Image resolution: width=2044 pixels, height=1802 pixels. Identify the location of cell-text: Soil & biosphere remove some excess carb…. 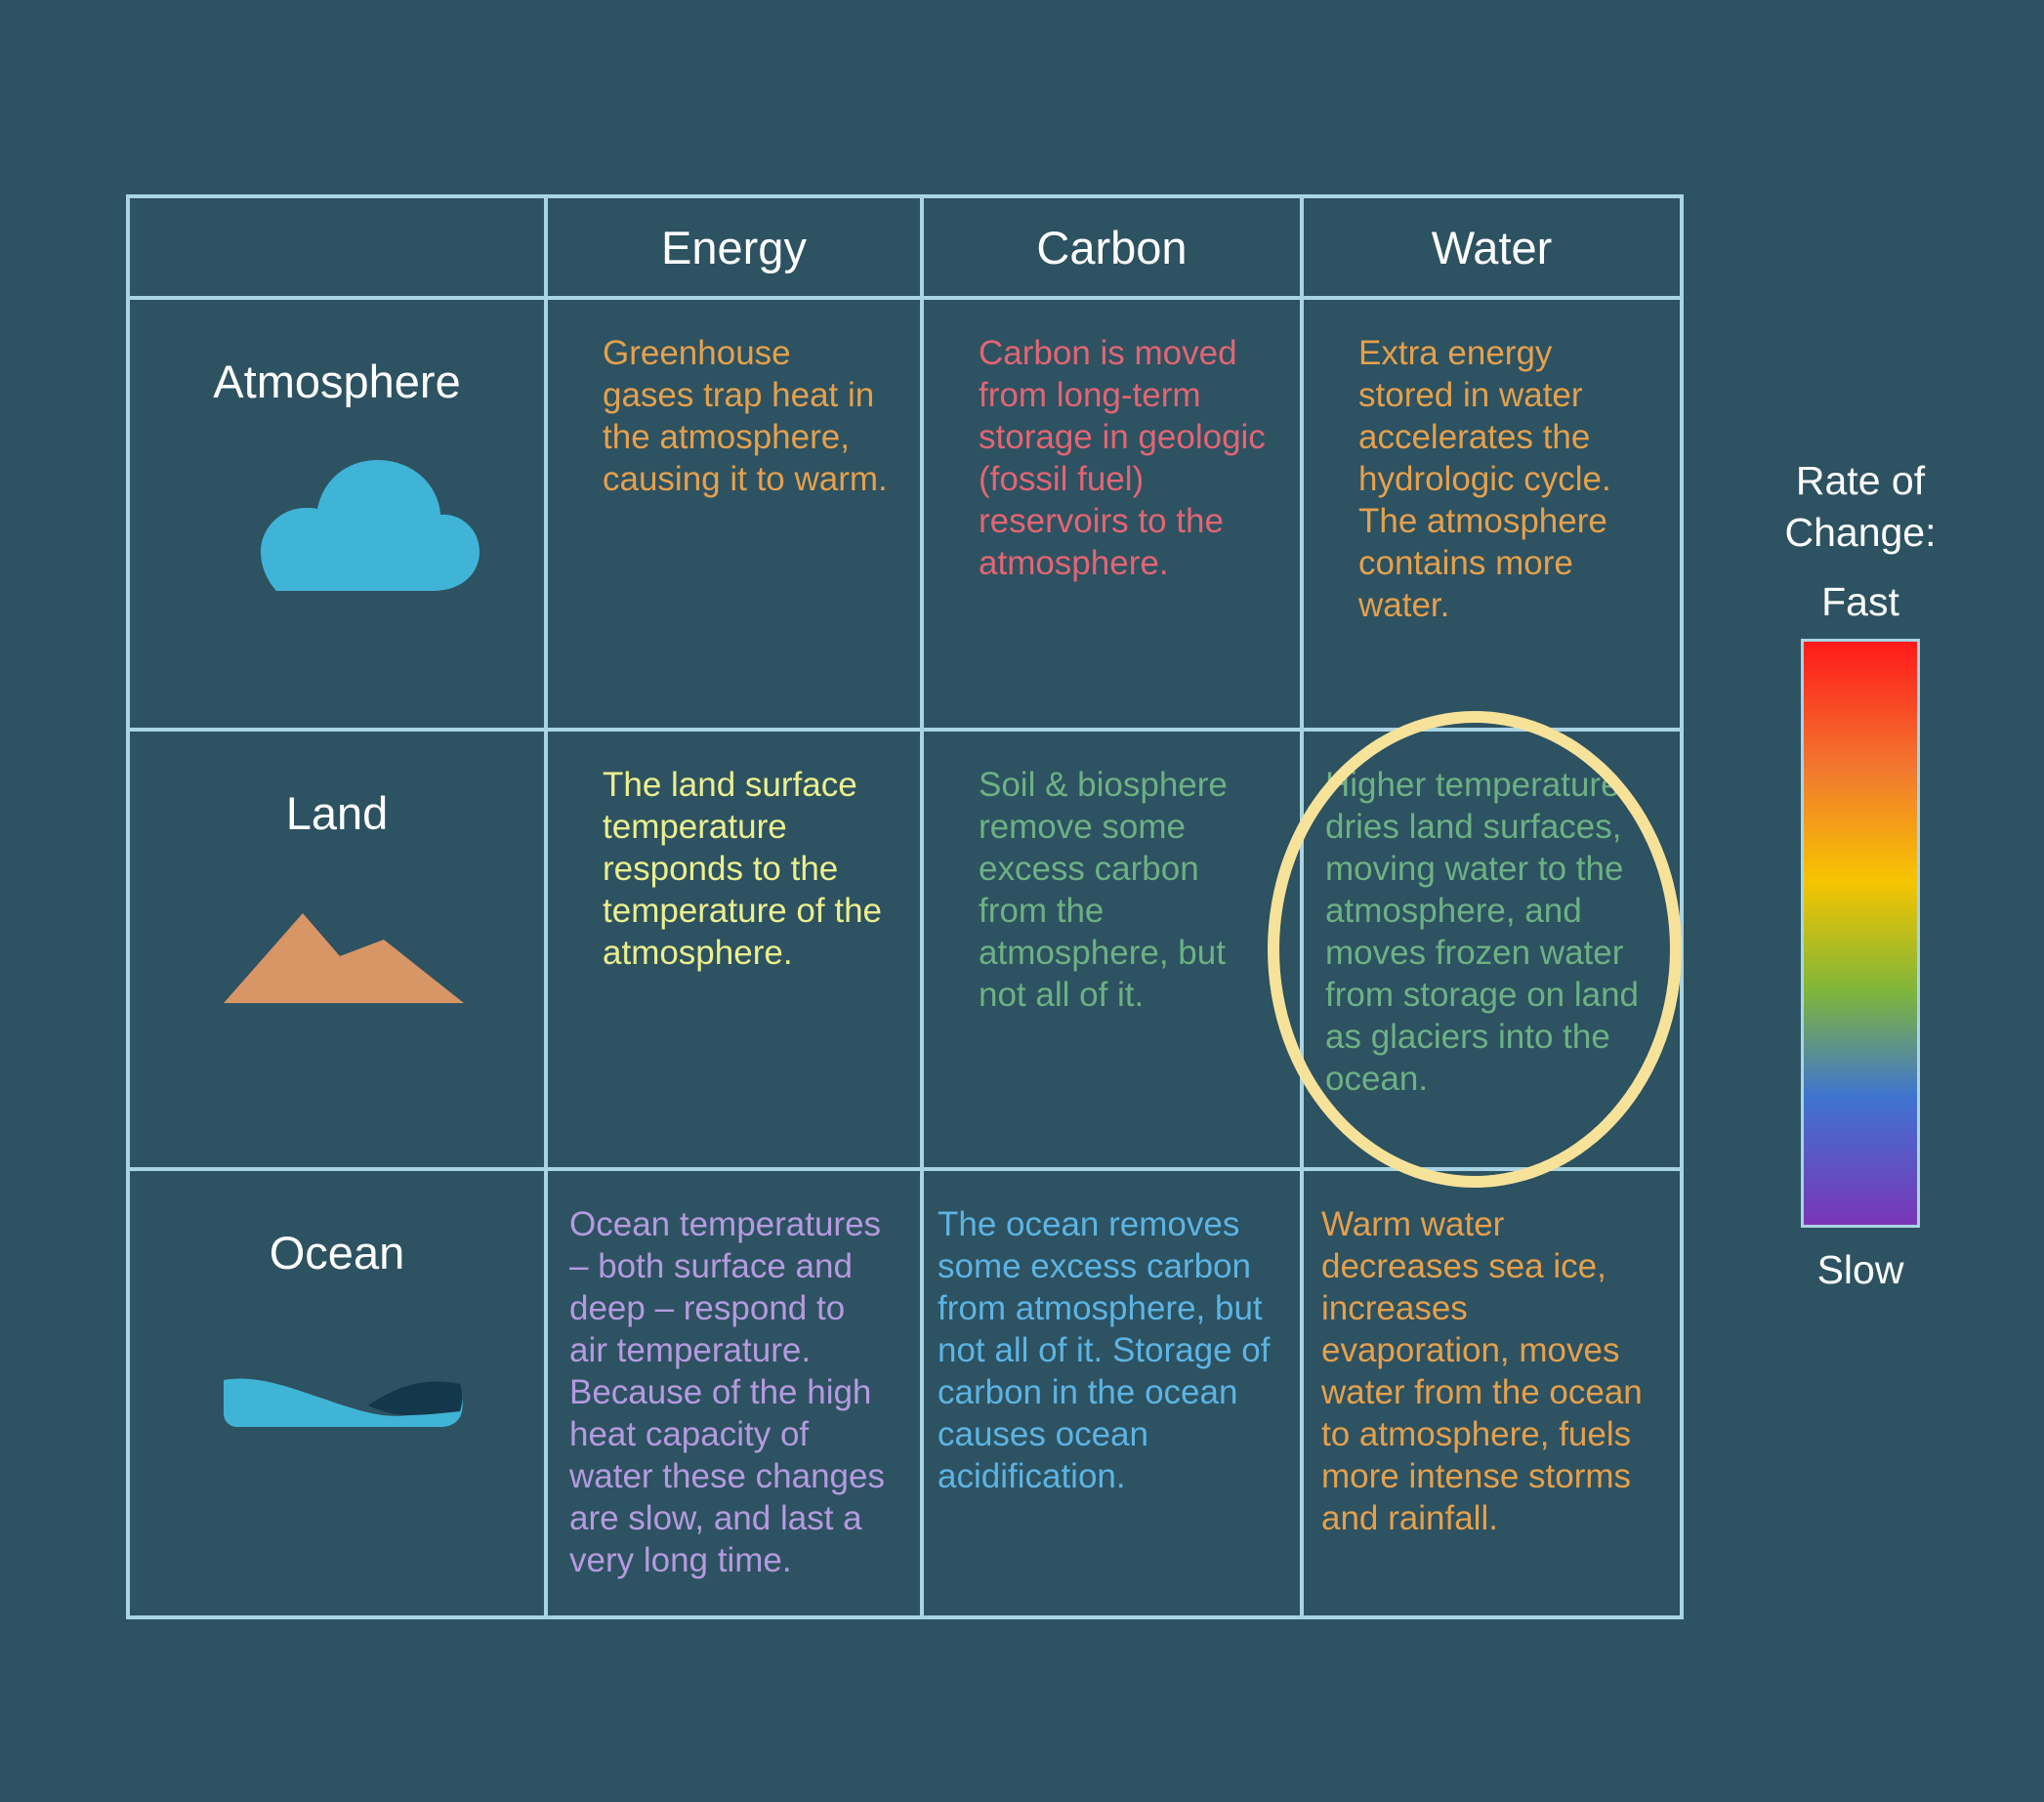
(1103, 891).